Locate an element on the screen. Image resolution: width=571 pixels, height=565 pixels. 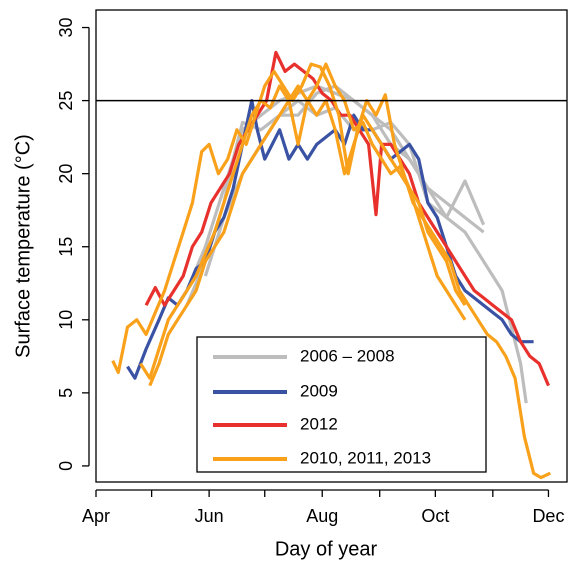
y-axis-title: Surface temperature (°C) is located at coordinates (23, 246).